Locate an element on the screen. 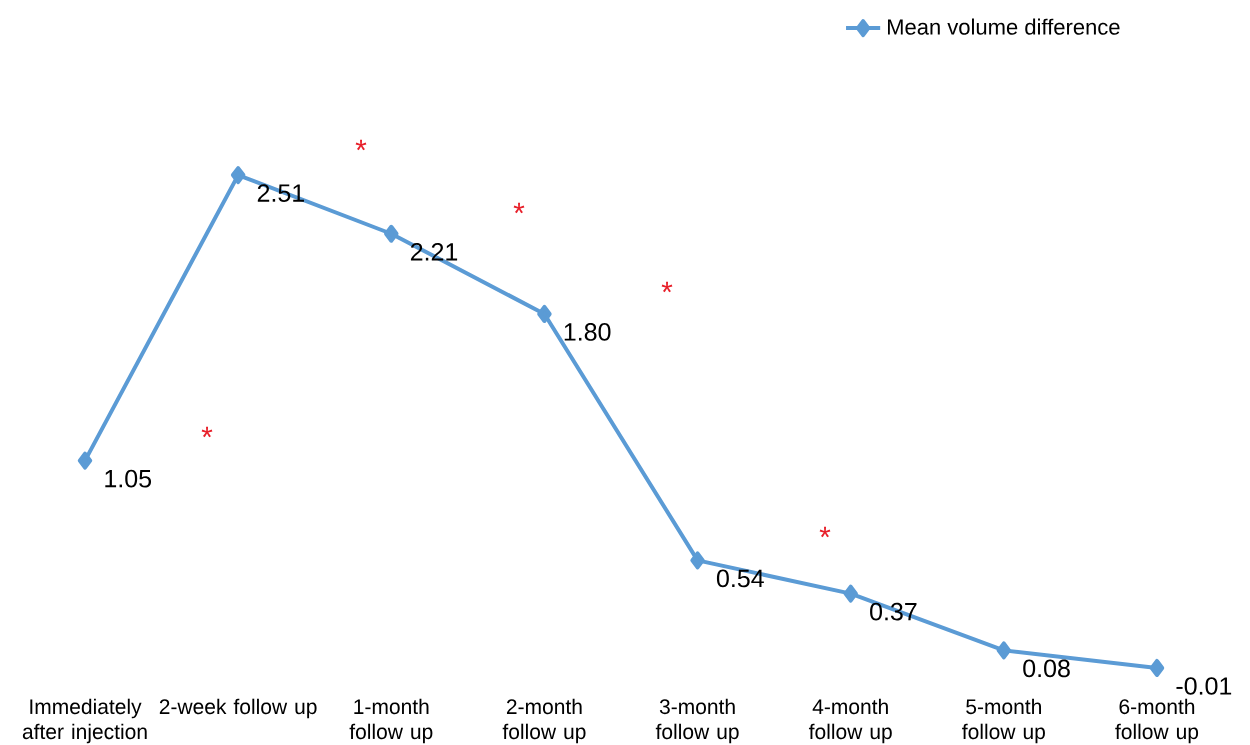  data-label: 1.05 is located at coordinates (128, 478).